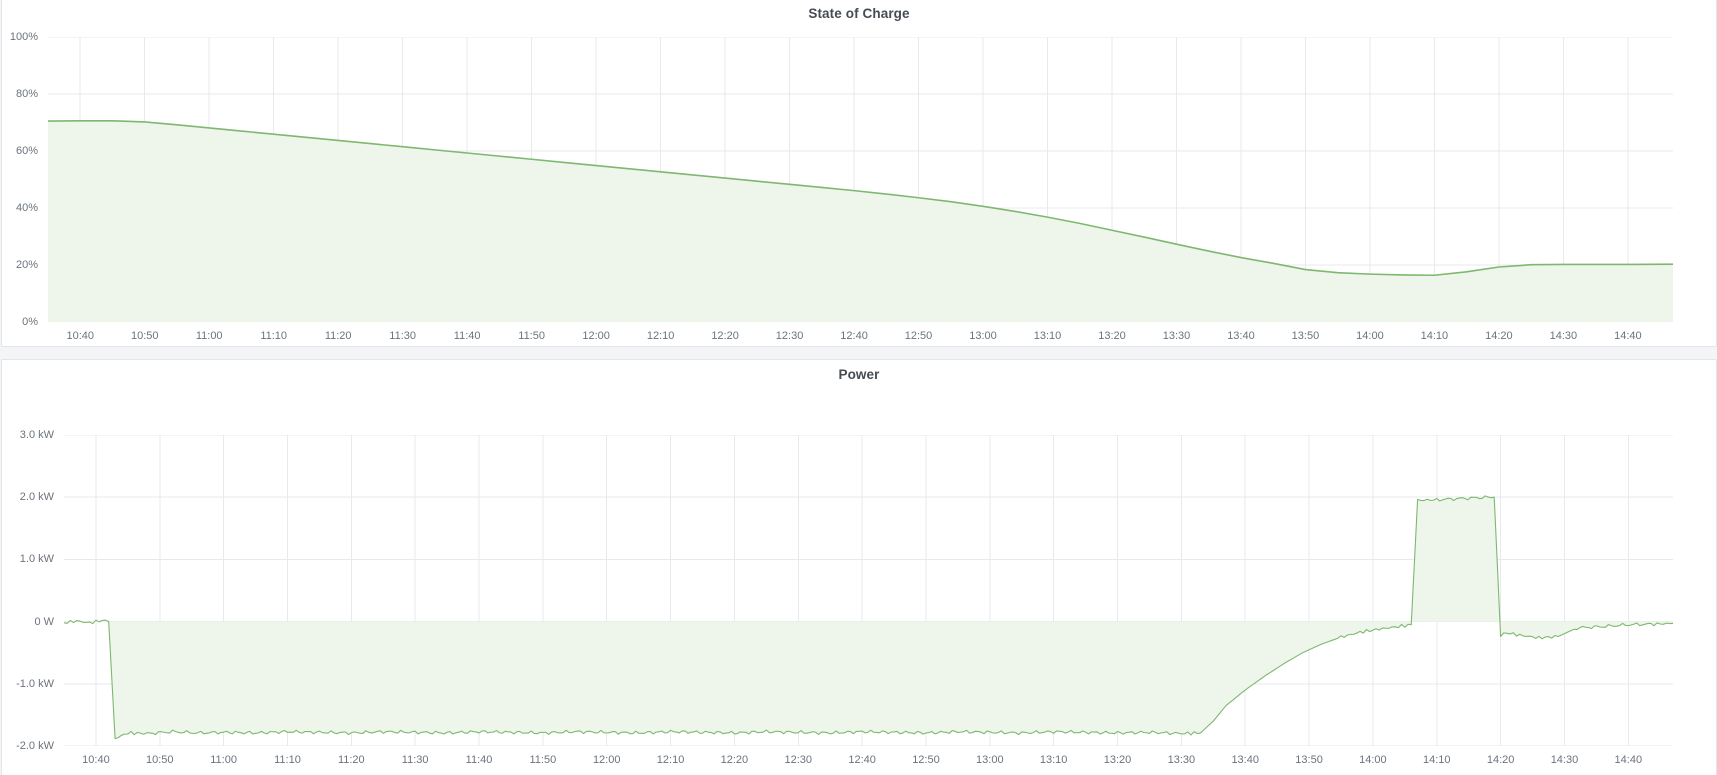 Image resolution: width=1717 pixels, height=775 pixels. I want to click on y-axis-tick-label: 80%, so click(26, 94).